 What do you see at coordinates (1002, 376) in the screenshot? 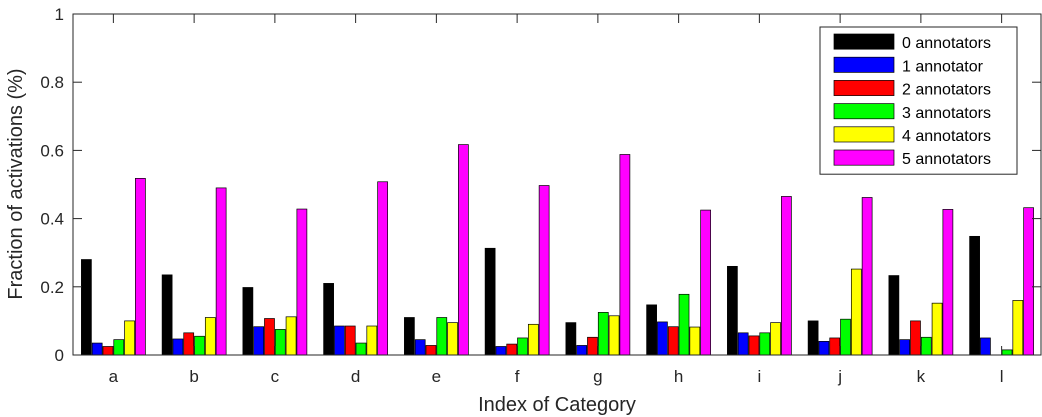
I see `x-tick-label: l` at bounding box center [1002, 376].